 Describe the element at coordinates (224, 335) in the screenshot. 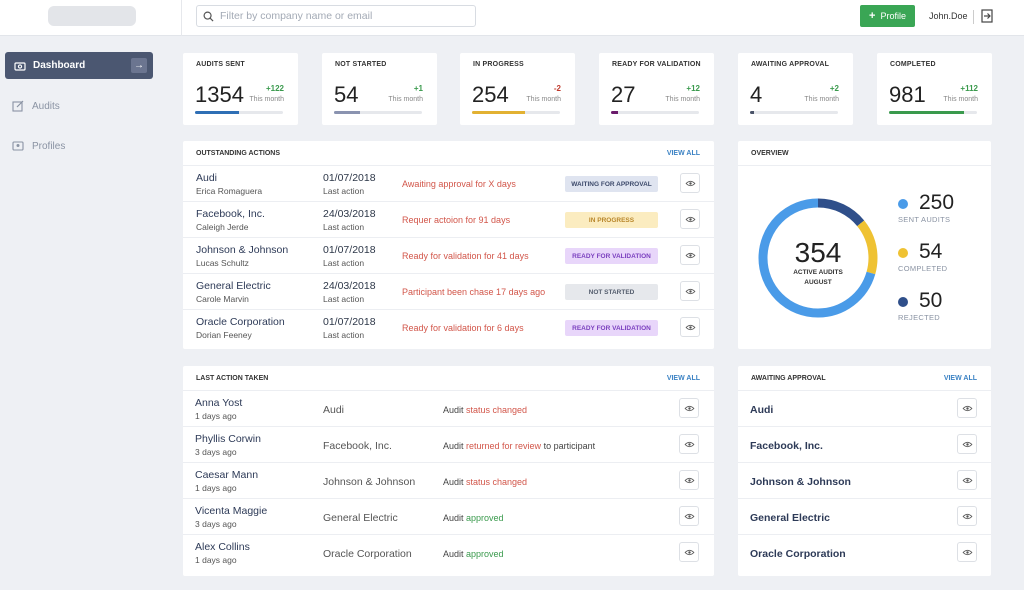

I see `contact-name: Dorian Feeney` at that location.